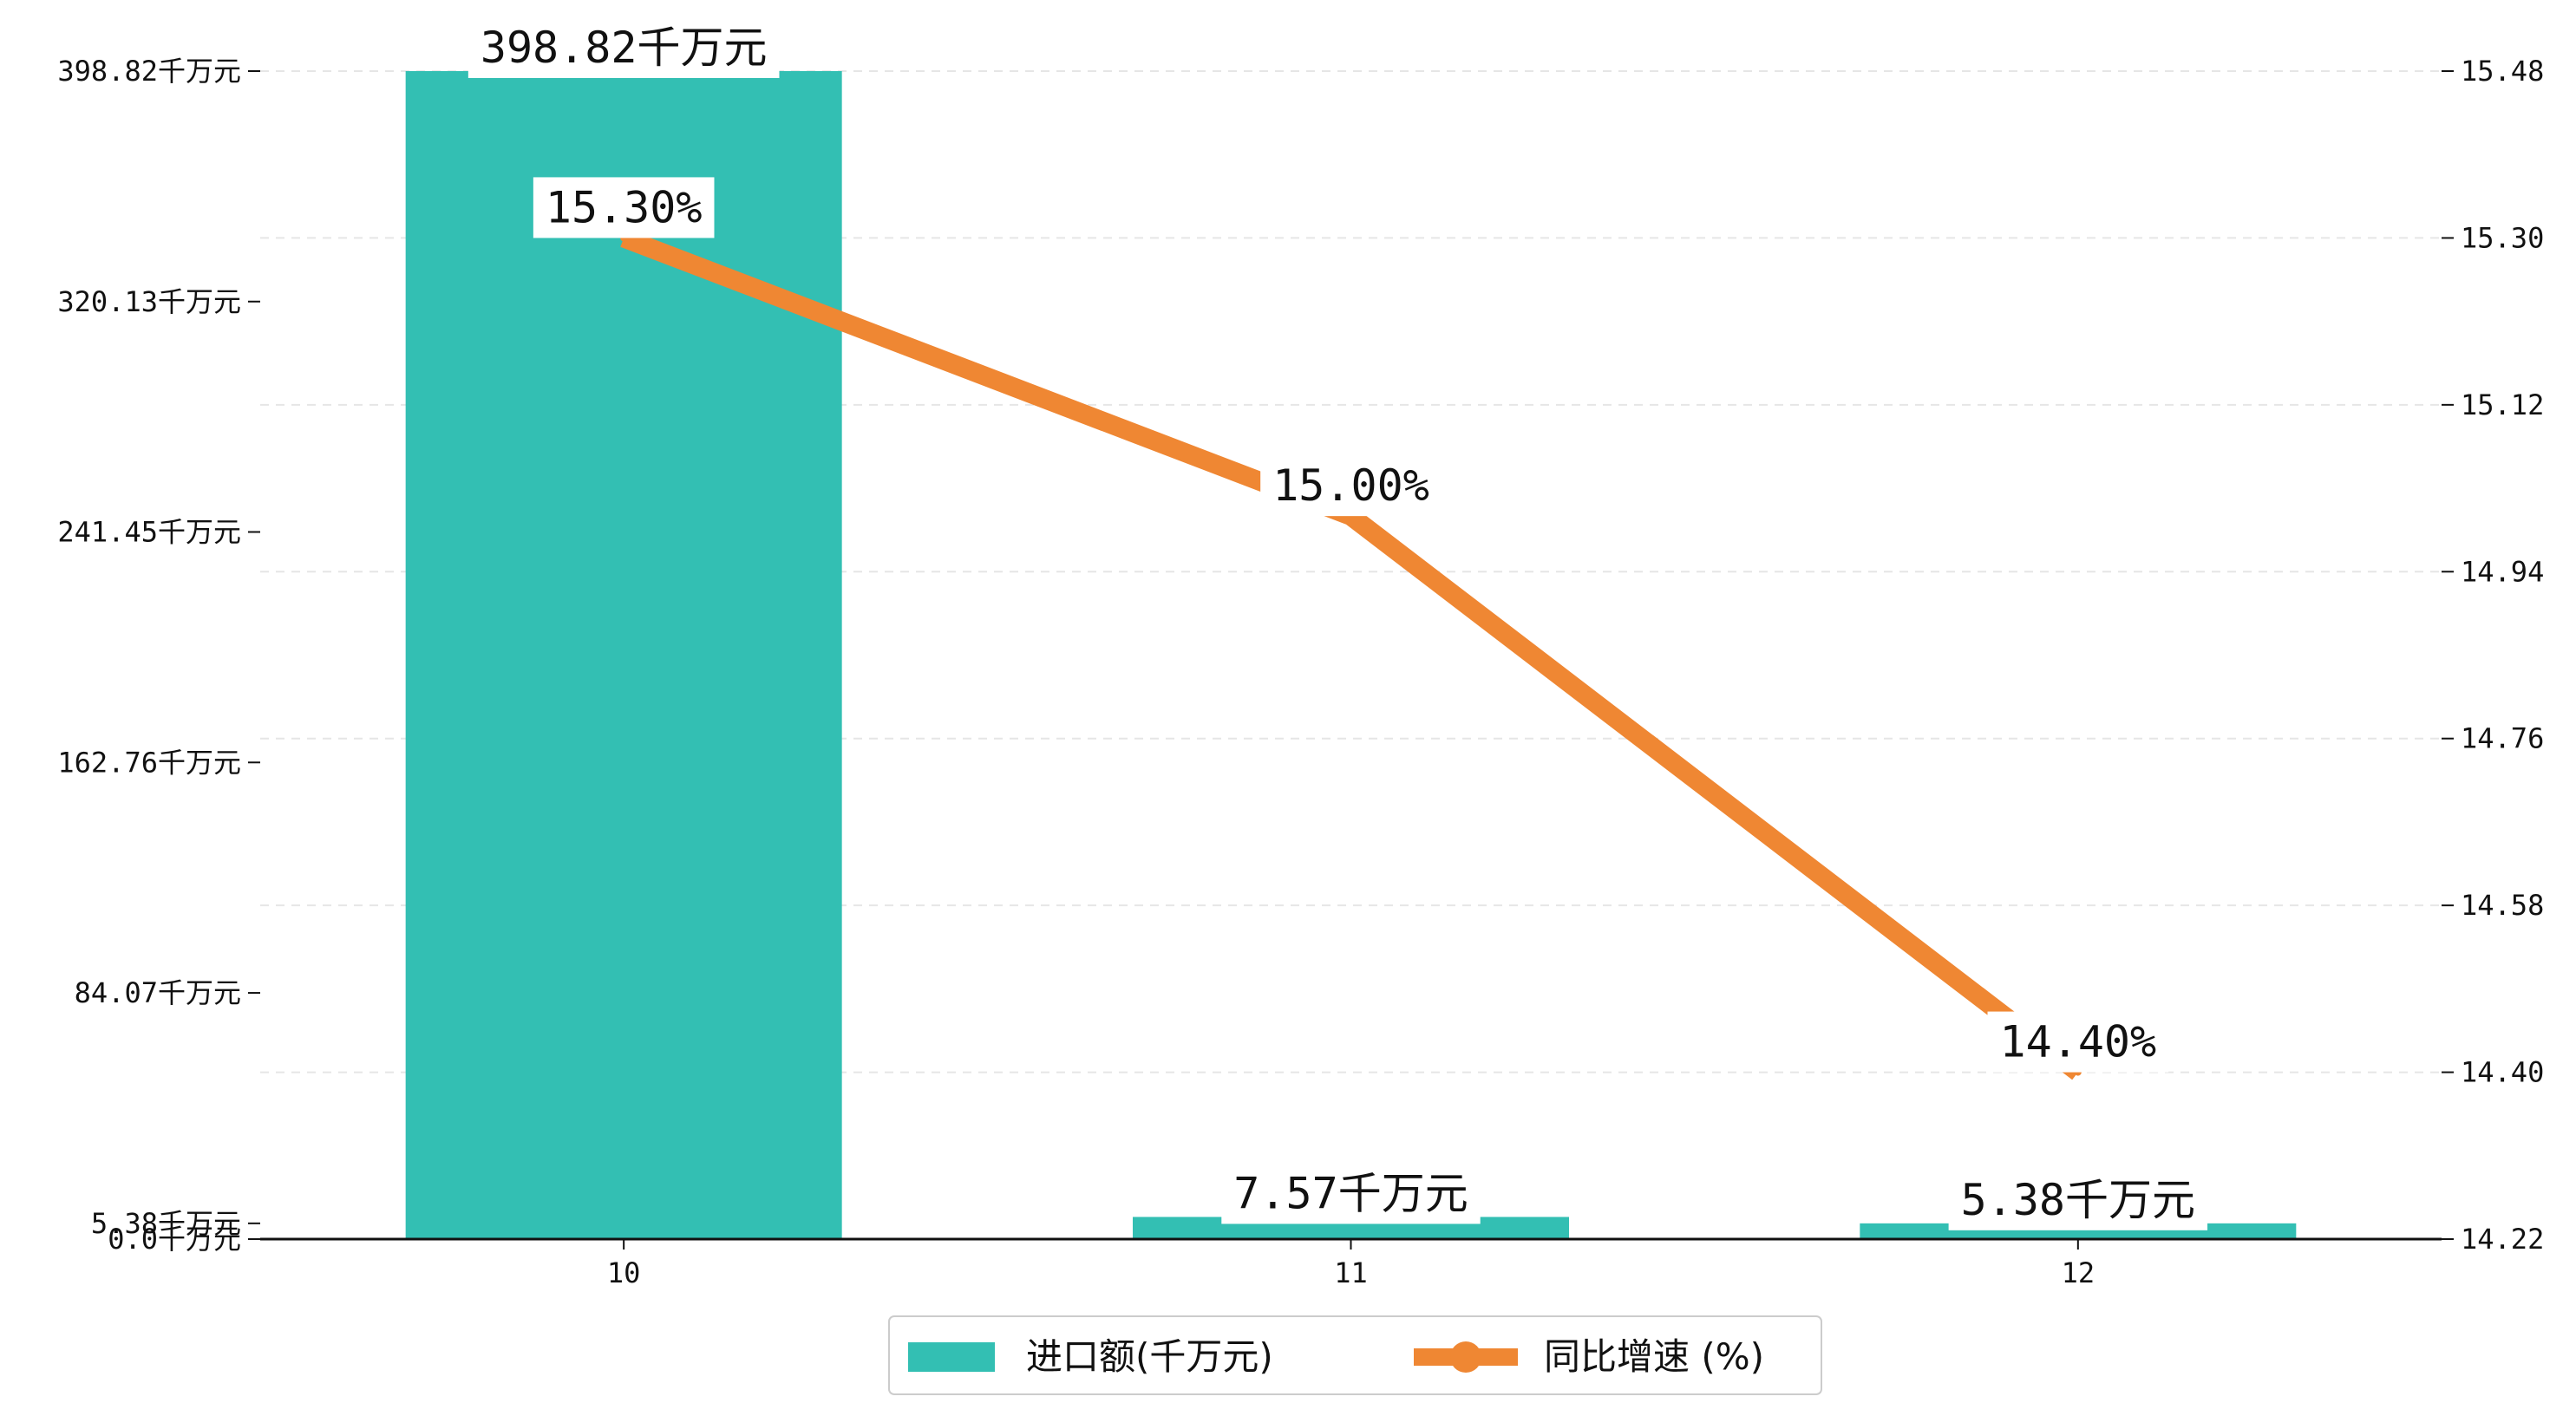  What do you see at coordinates (2502, 572) in the screenshot?
I see `right-tick-label: 14.94` at bounding box center [2502, 572].